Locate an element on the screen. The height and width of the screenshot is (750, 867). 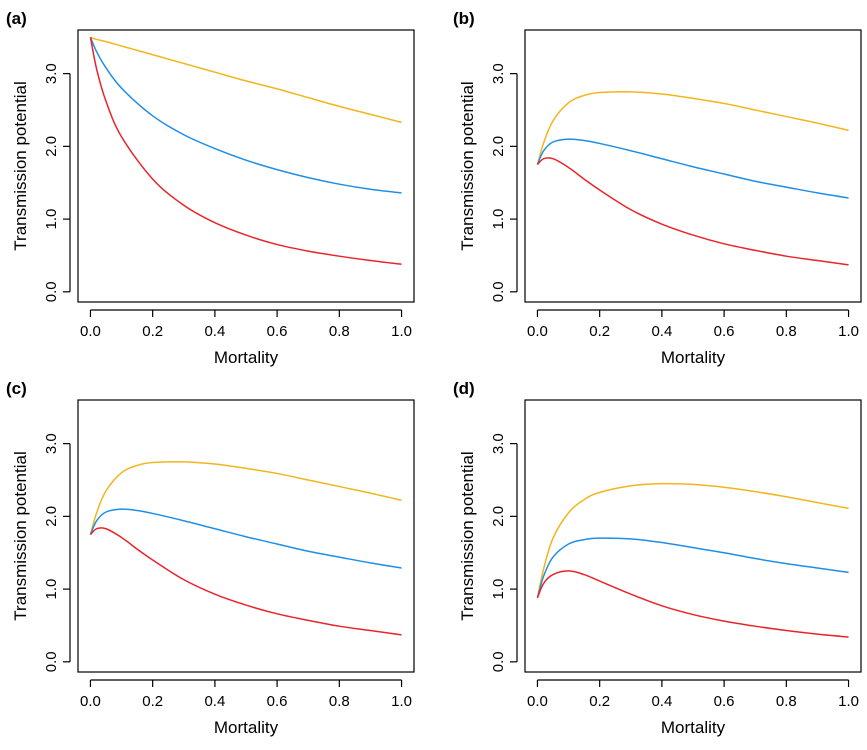
panel-label: (a) is located at coordinates (16, 18).